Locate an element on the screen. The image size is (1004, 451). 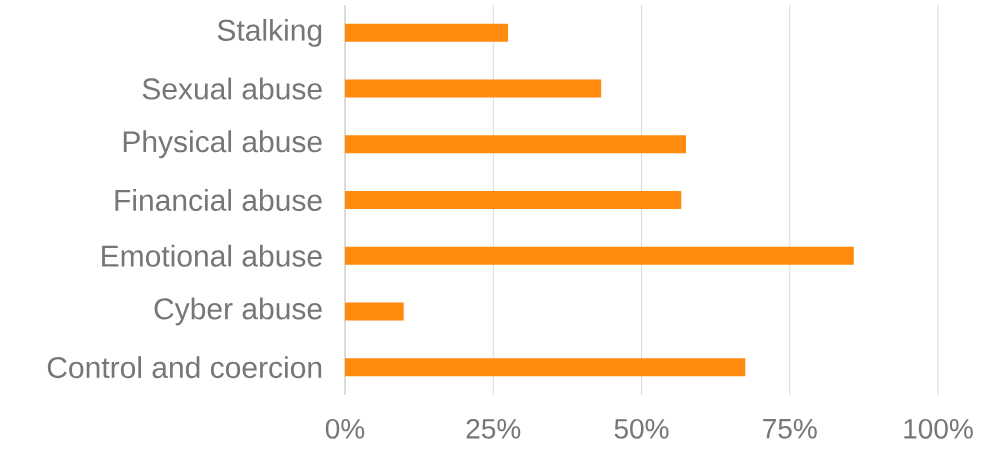
y-tick-label: Stalking is located at coordinates (269, 32).